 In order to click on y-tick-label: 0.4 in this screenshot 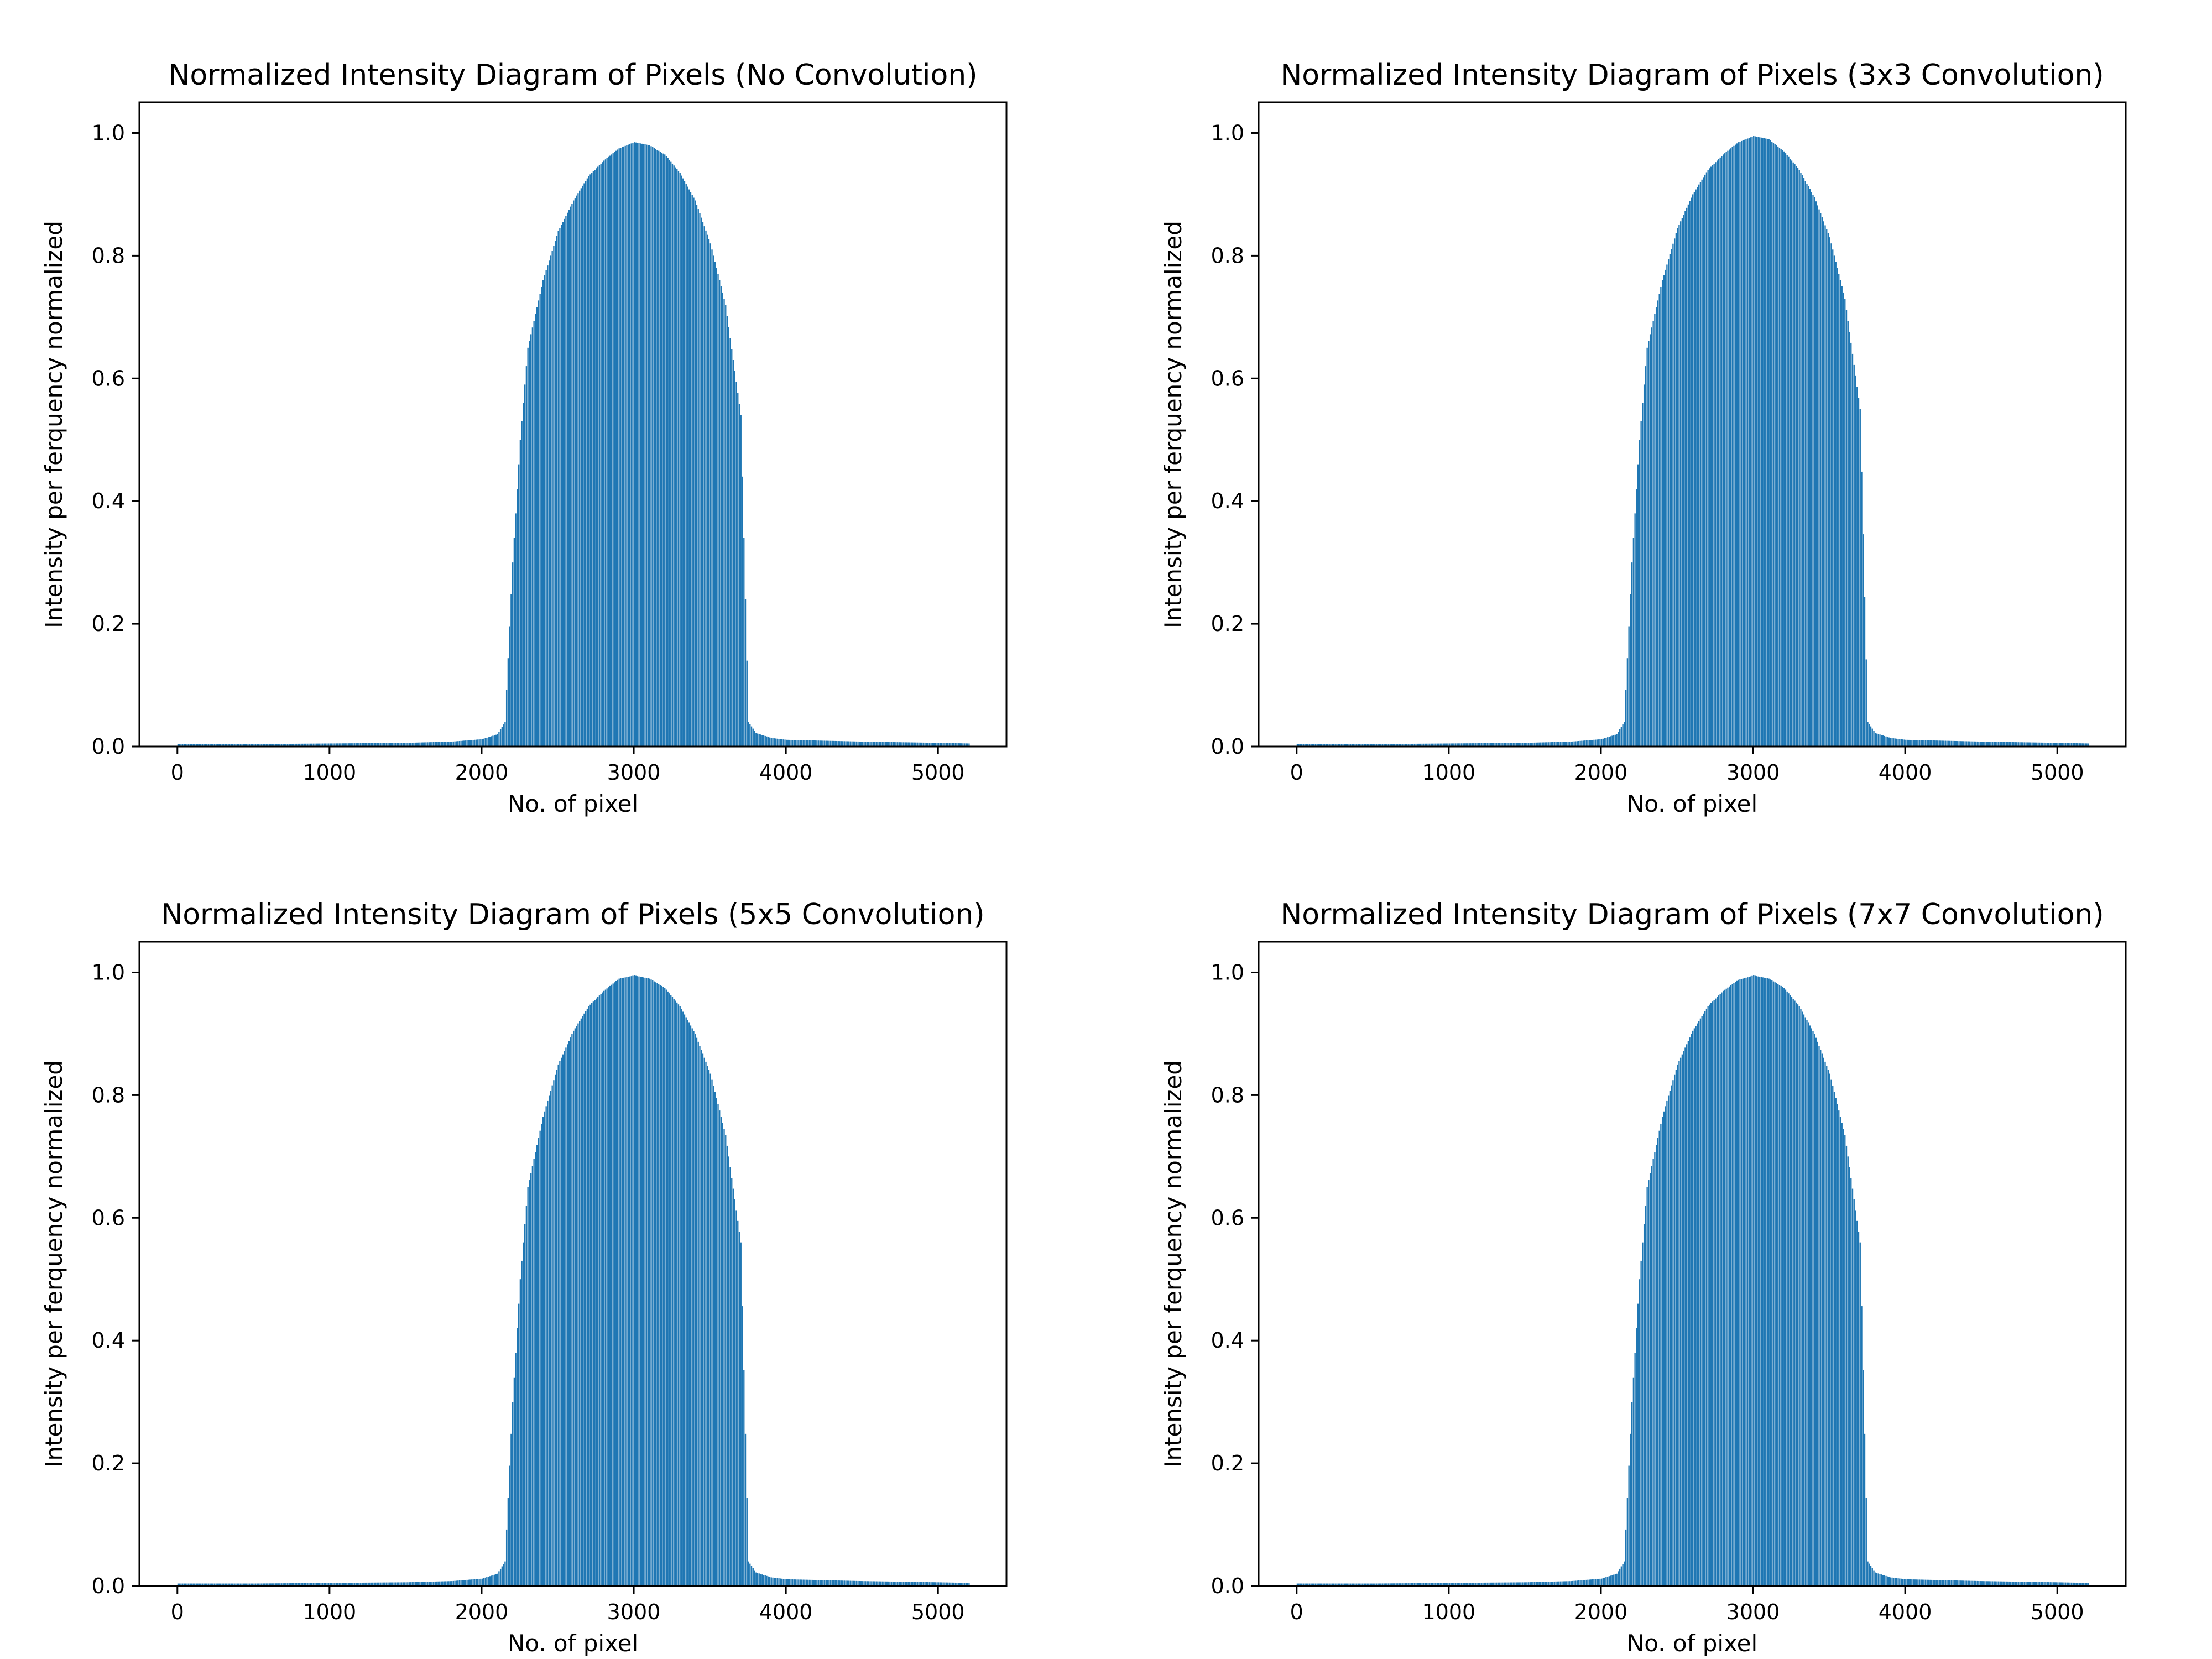, I will do `click(1228, 1340)`.